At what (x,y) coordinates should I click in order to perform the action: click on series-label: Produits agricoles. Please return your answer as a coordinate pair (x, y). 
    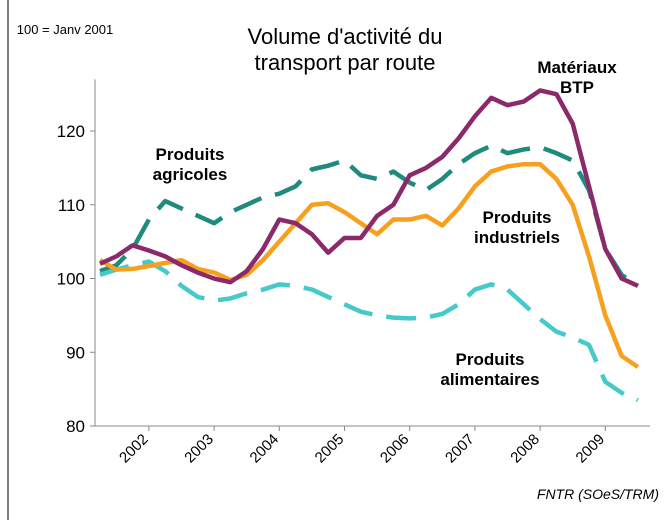
    Looking at the image, I should click on (190, 164).